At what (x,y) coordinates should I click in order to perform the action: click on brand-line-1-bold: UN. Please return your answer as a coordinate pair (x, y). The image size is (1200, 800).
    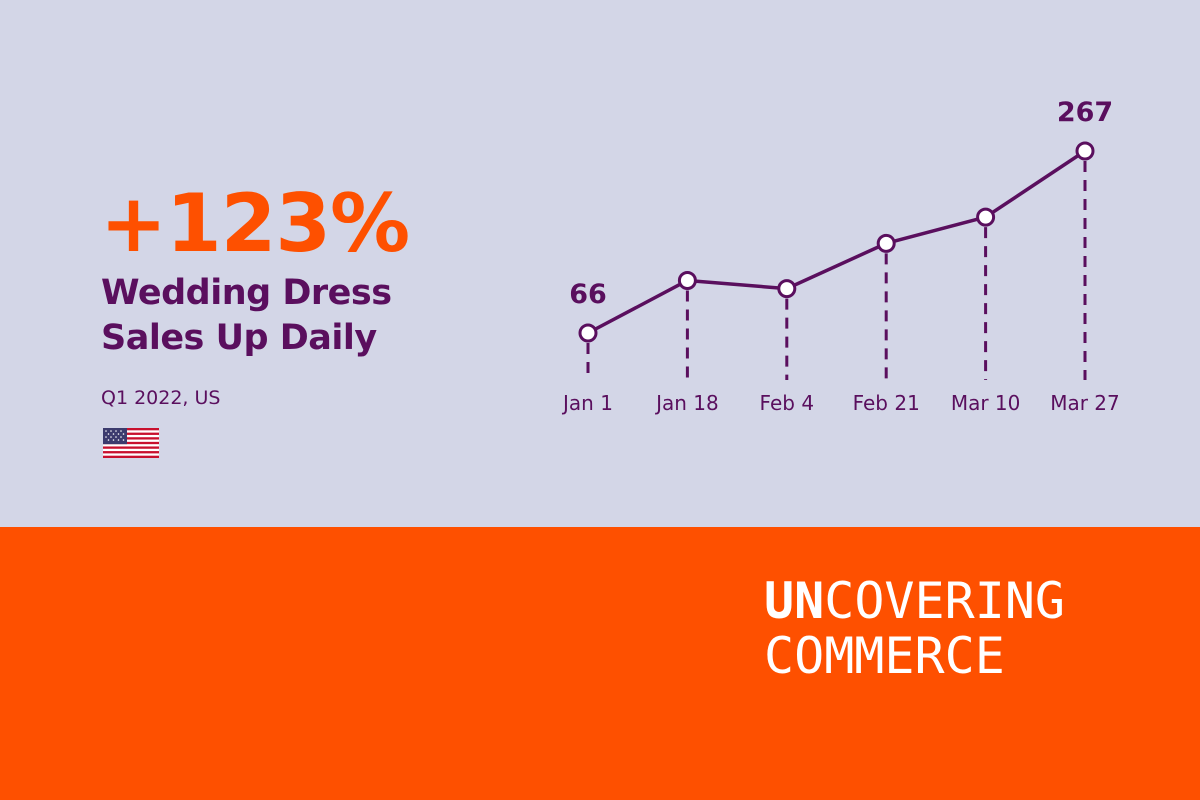
    Looking at the image, I should click on (794, 601).